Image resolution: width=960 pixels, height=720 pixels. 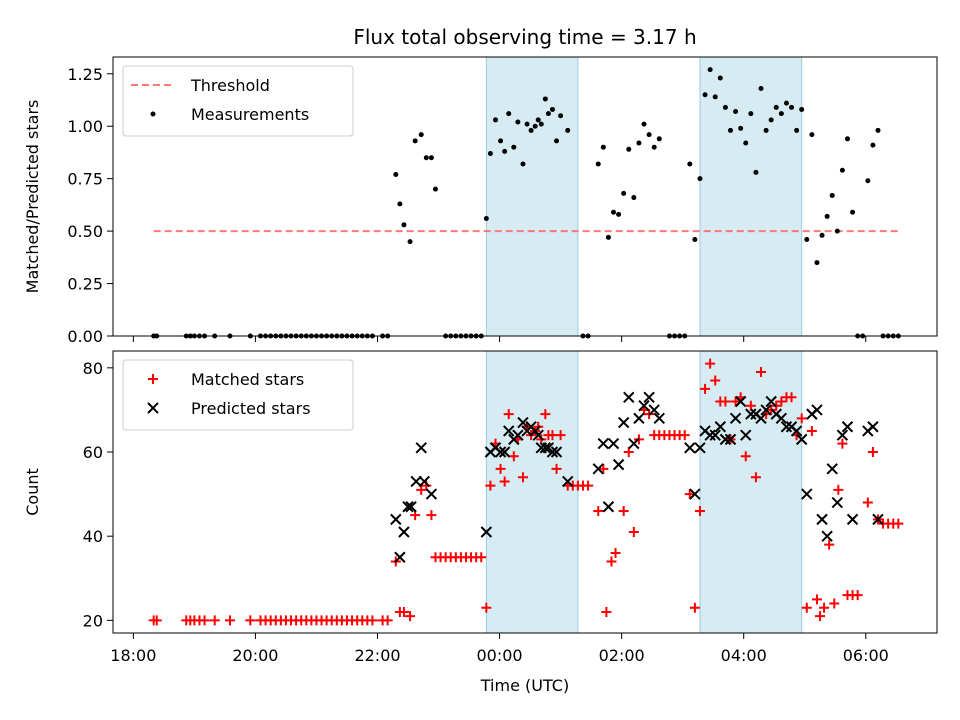 I want to click on x-tick-label: 00:00, so click(x=500, y=655).